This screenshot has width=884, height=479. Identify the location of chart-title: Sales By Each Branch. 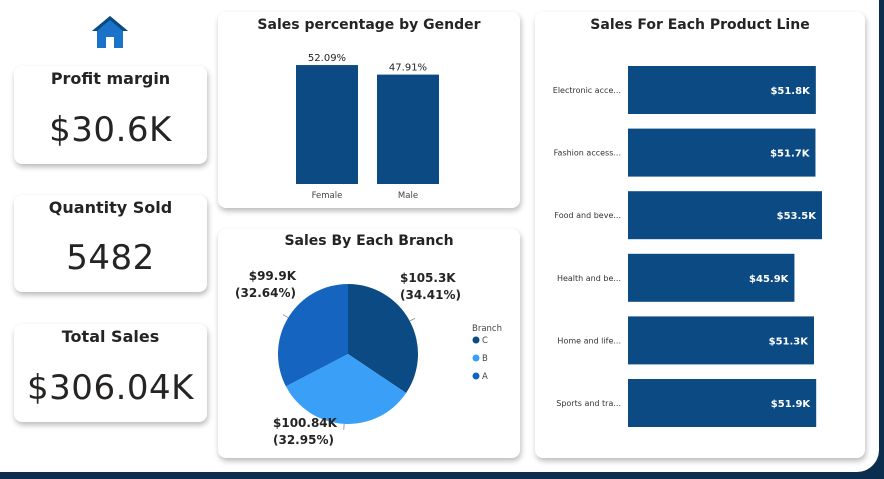
(369, 241).